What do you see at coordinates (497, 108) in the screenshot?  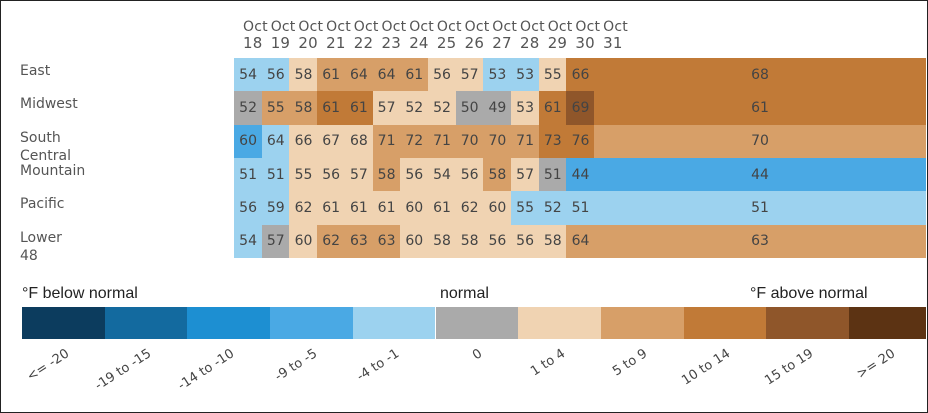 I see `heatmap-cell: 49` at bounding box center [497, 108].